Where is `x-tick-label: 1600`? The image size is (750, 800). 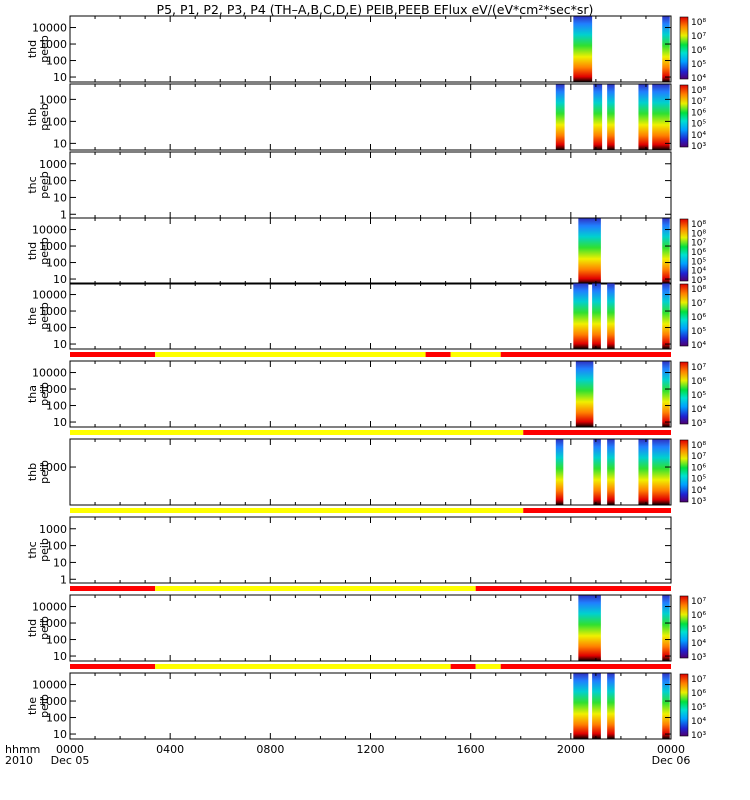
x-tick-label: 1600 is located at coordinates (471, 749).